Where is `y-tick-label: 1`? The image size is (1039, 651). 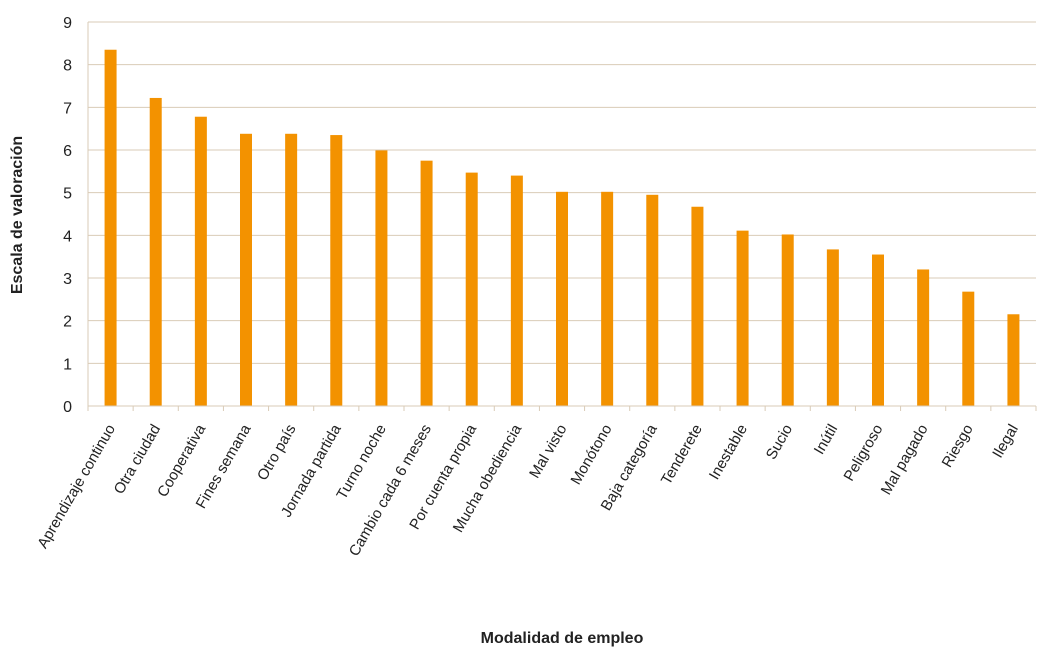 y-tick-label: 1 is located at coordinates (67, 364).